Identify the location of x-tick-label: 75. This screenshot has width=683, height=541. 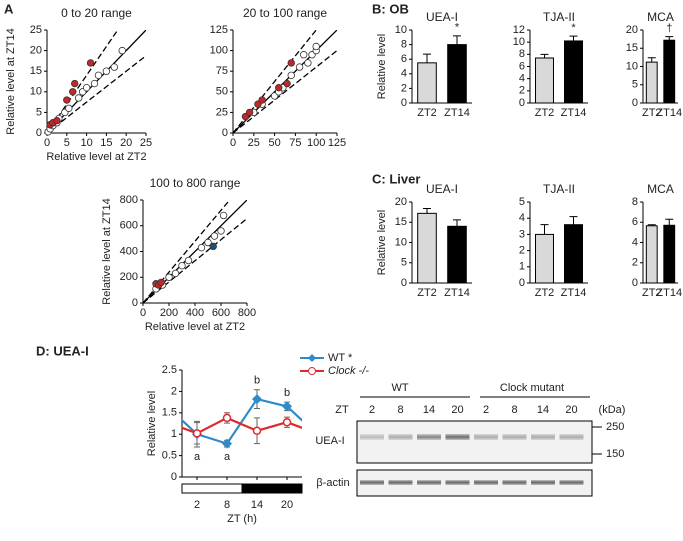
(295, 143).